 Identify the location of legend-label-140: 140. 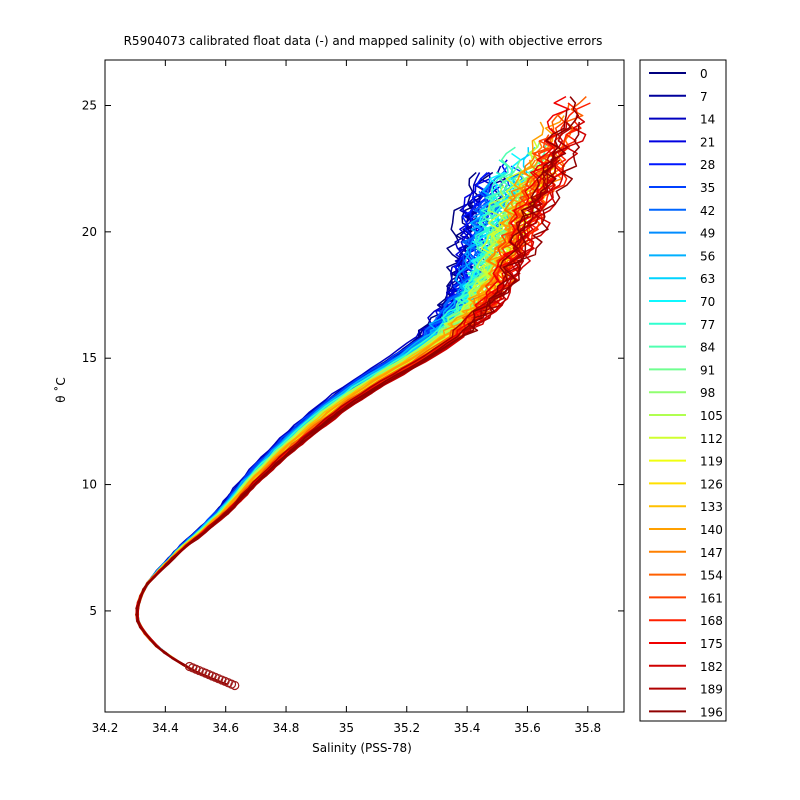
(711, 530).